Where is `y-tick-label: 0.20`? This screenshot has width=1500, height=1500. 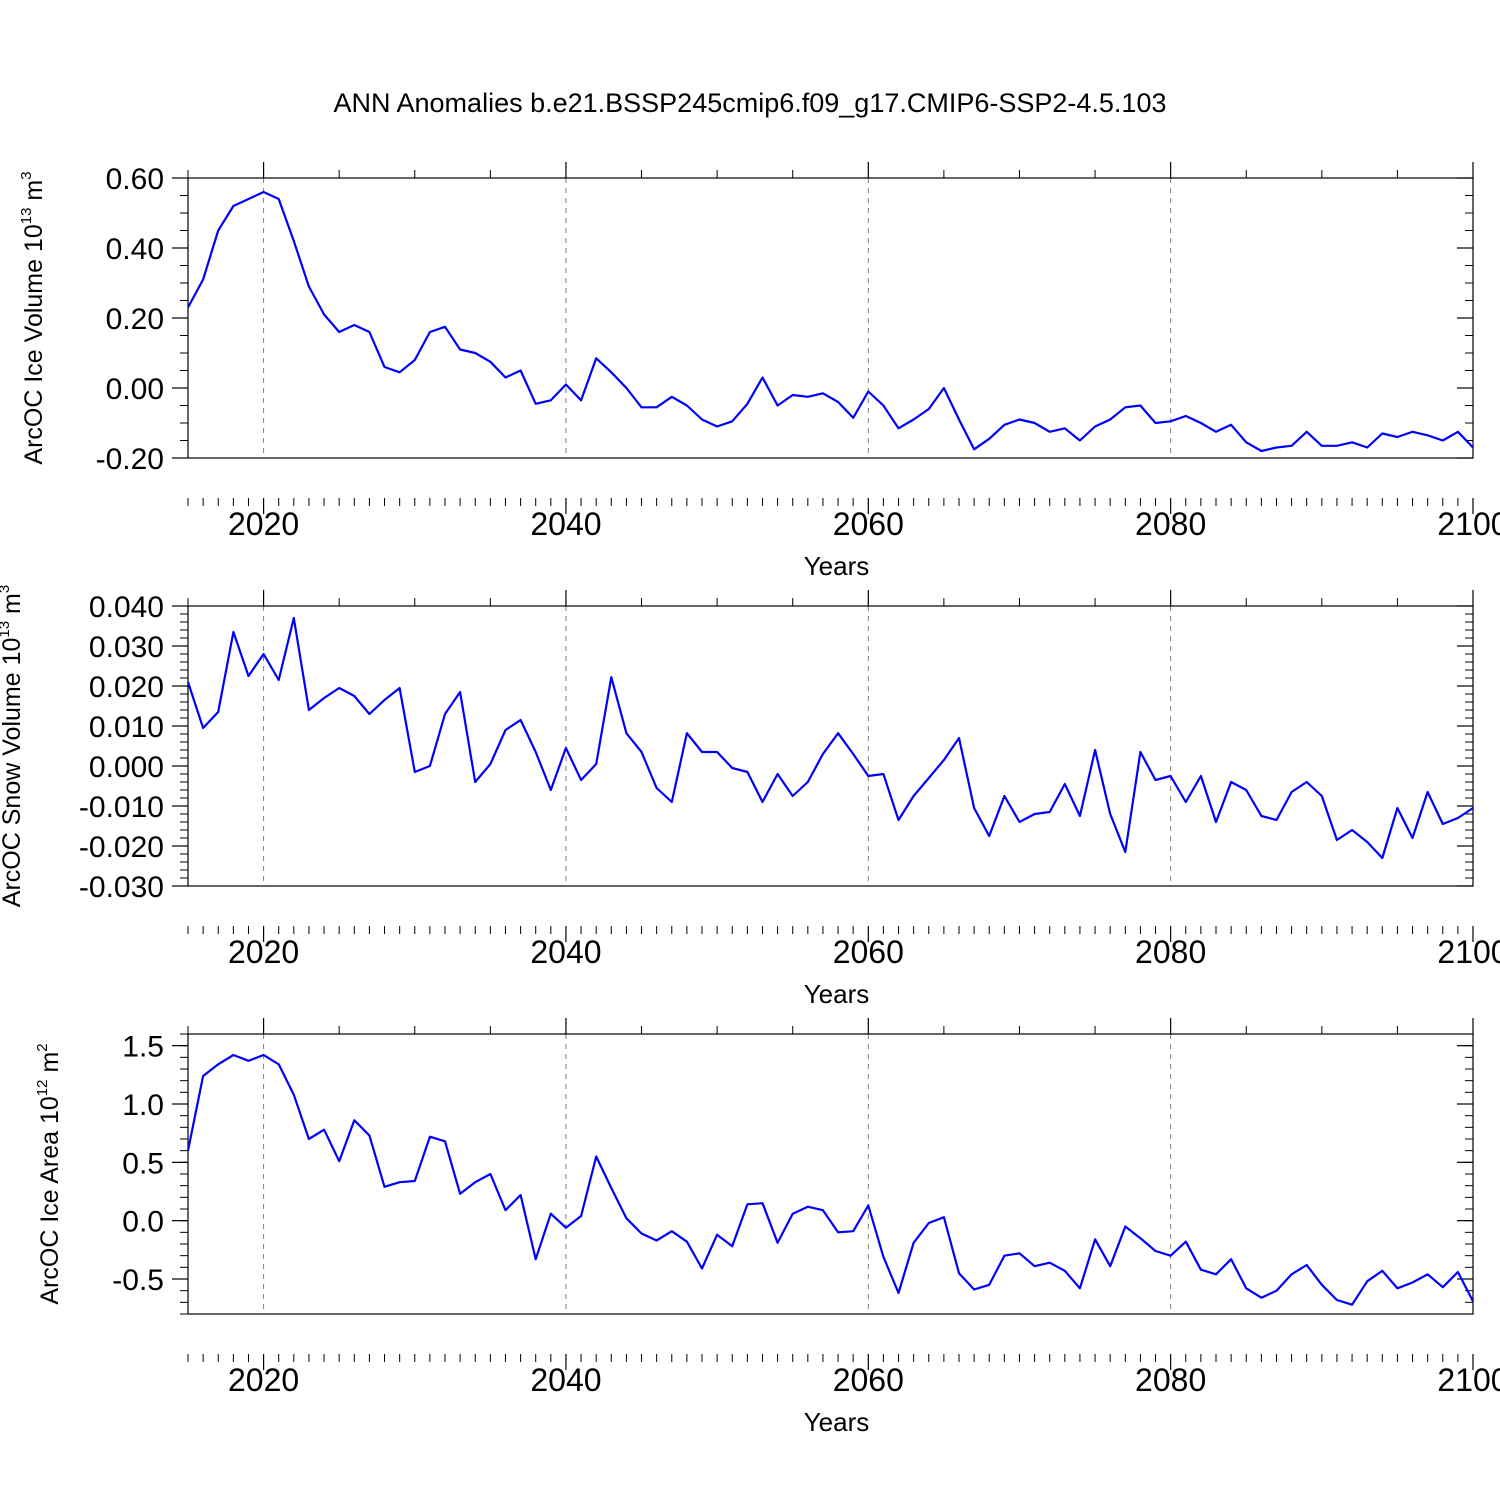 y-tick-label: 0.20 is located at coordinates (135, 319).